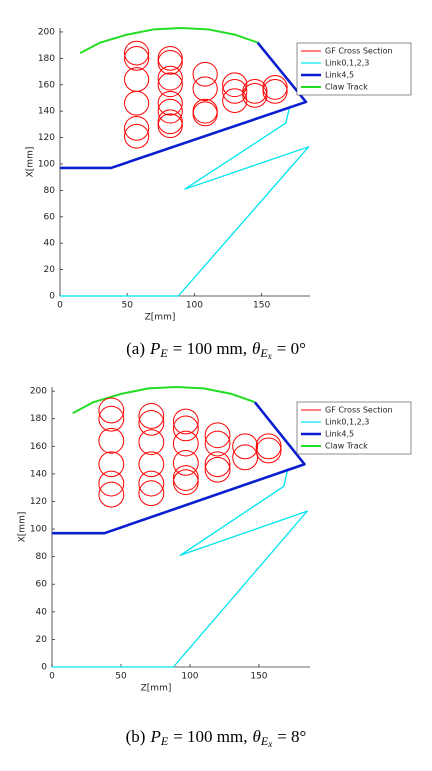 Image resolution: width=432 pixels, height=771 pixels. Describe the element at coordinates (194, 306) in the screenshot. I see `x-tick-label: 100` at that location.